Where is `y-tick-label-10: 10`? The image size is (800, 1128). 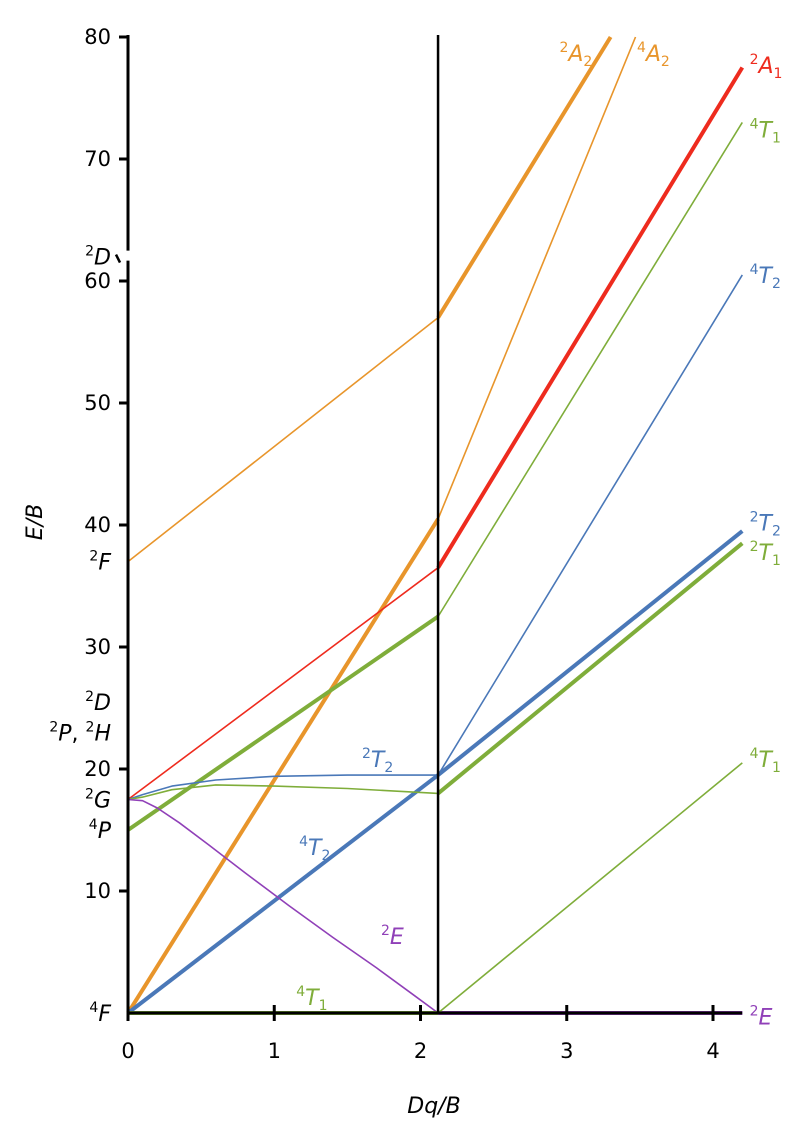
y-tick-label-10: 10 is located at coordinates (97, 891).